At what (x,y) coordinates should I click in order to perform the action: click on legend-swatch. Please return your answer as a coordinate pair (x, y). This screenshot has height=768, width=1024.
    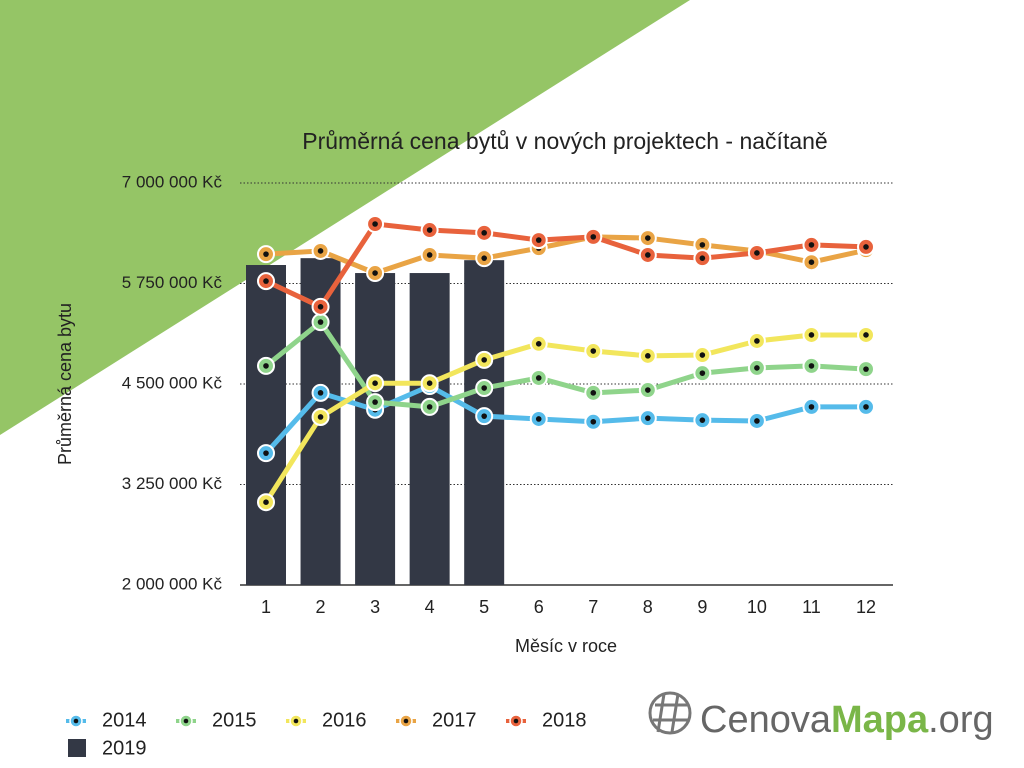
    Looking at the image, I should click on (77, 748).